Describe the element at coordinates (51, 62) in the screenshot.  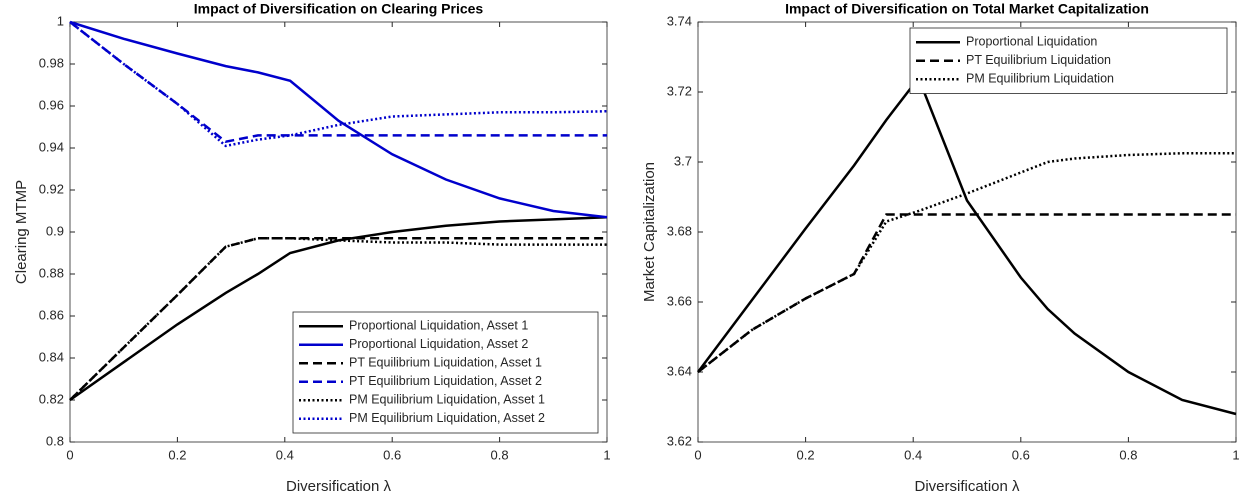
I see `y-tick-label: 0.98` at that location.